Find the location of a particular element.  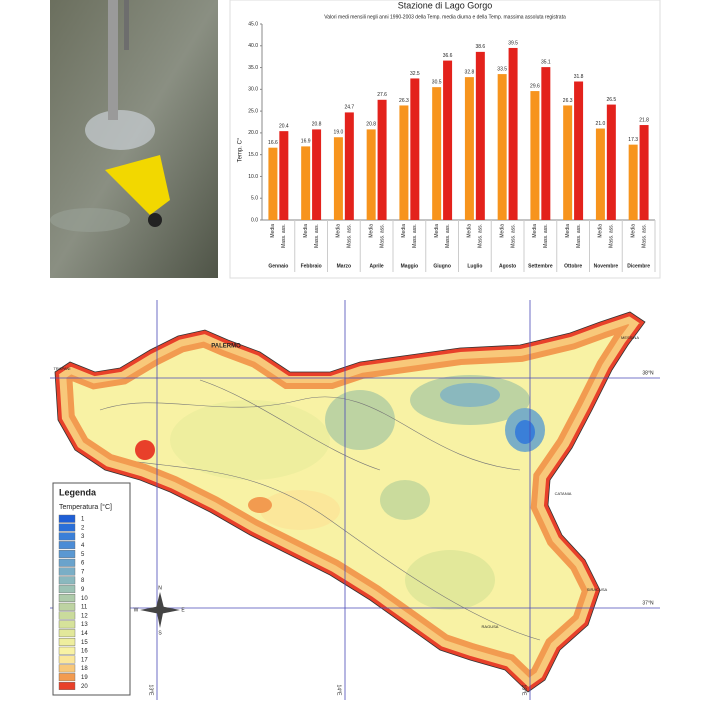

legend-subtitle: Temperatura [°C] is located at coordinates (85, 507).